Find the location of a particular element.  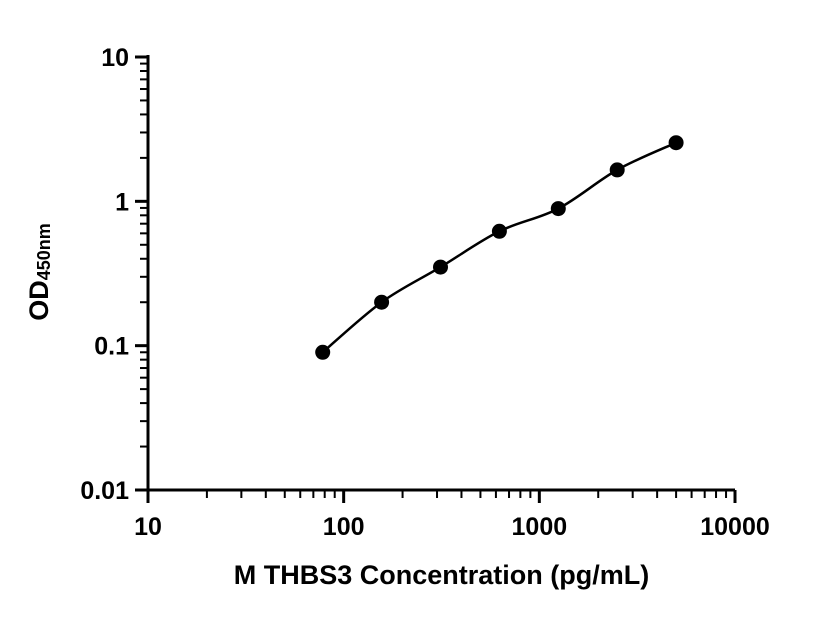

y-tick-label: 1 is located at coordinates (122, 202).